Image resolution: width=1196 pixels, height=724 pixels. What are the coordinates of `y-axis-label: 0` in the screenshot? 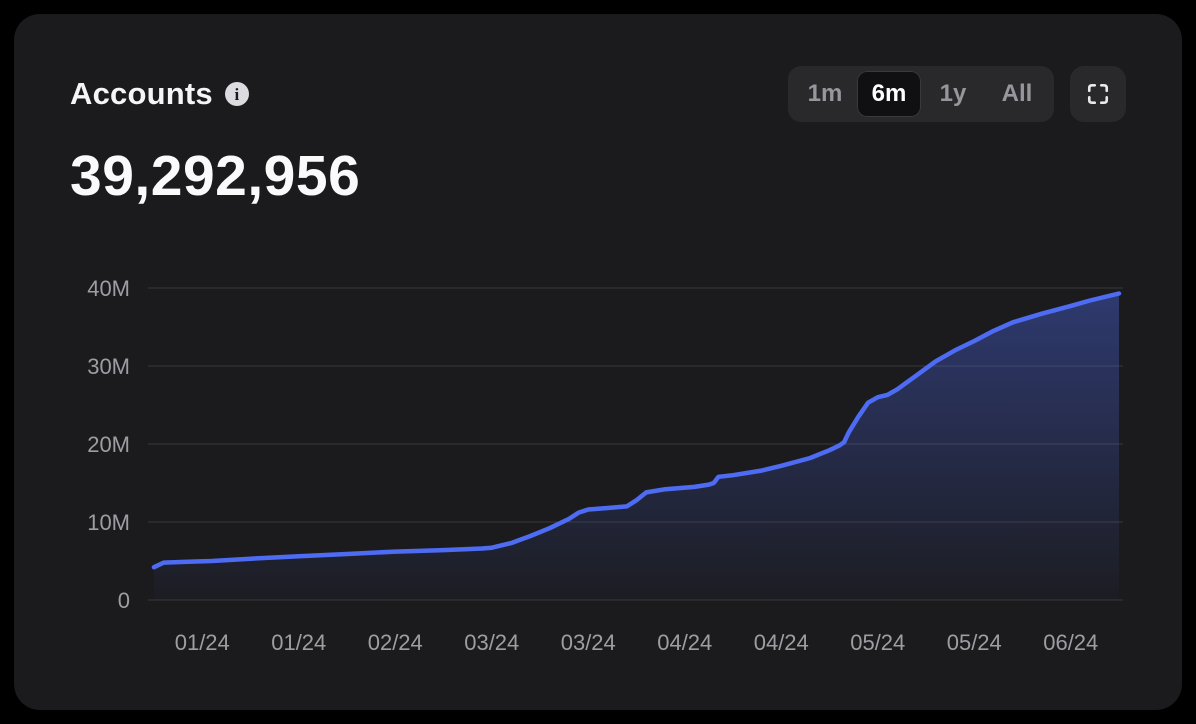 It's located at (124, 600).